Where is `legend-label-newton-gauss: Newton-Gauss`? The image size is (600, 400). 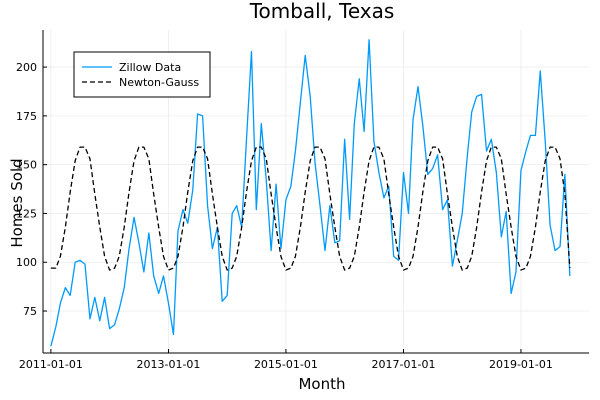 legend-label-newton-gauss: Newton-Gauss is located at coordinates (159, 82).